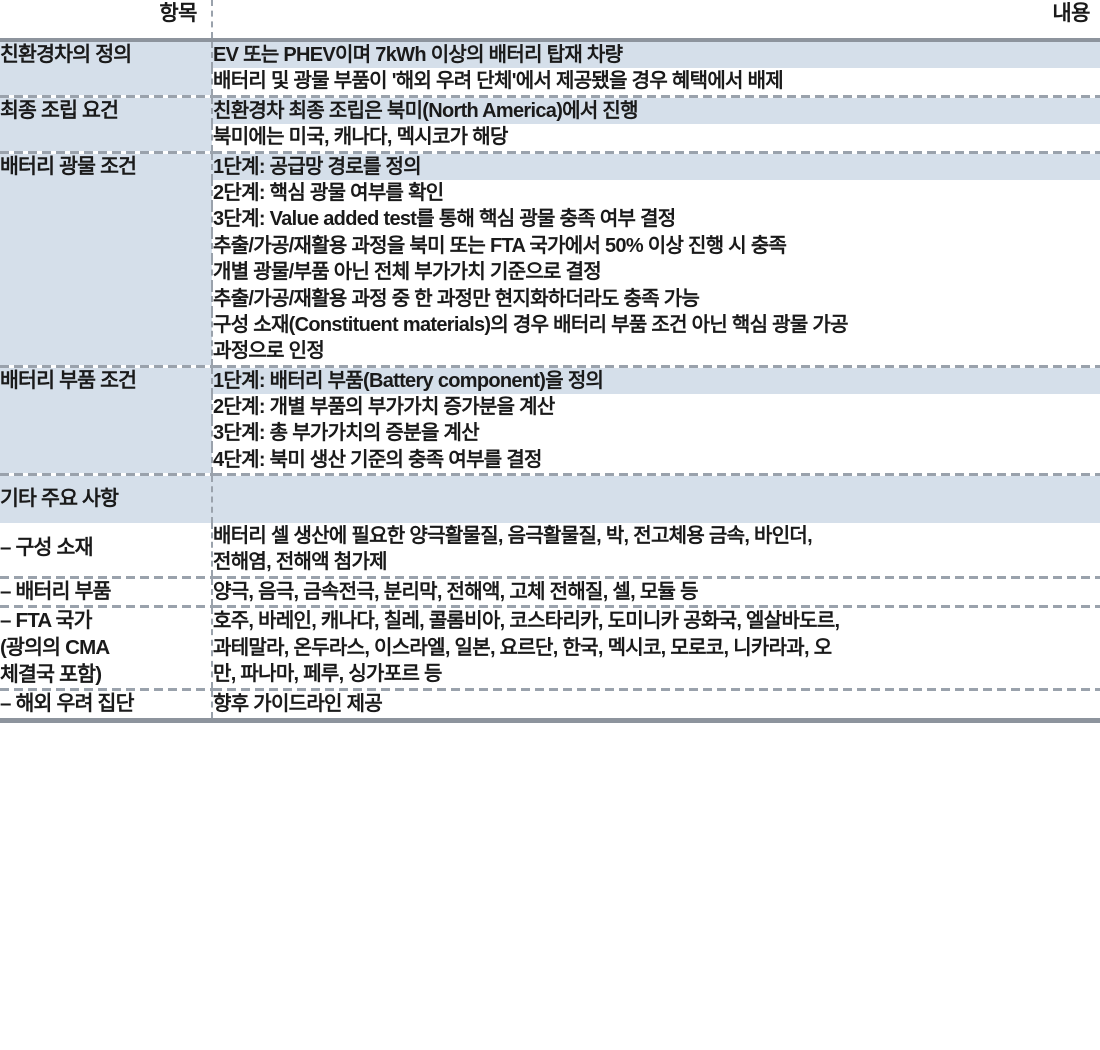 This screenshot has width=1100, height=1050. I want to click on group-label-constituent-materials: – 구성 소재, so click(106, 549).